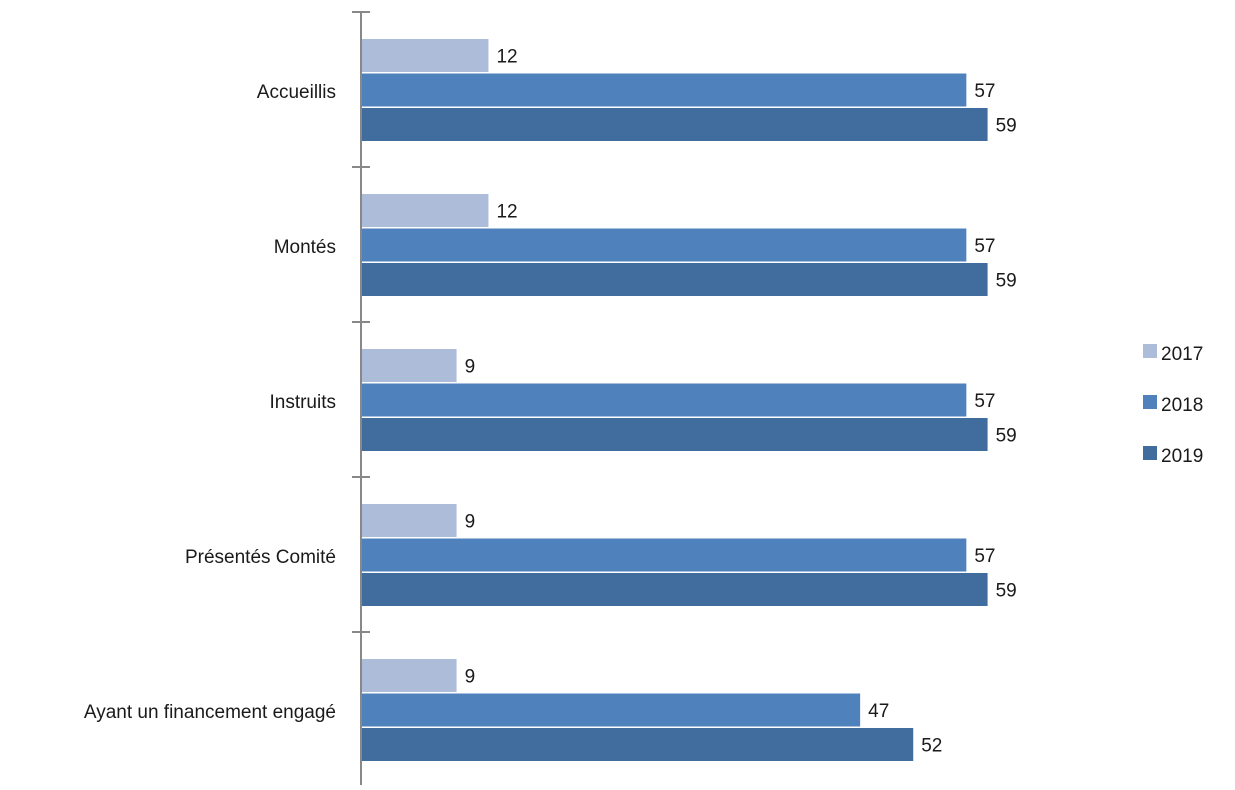  I want to click on data-label-2018-4: 47, so click(878, 711).